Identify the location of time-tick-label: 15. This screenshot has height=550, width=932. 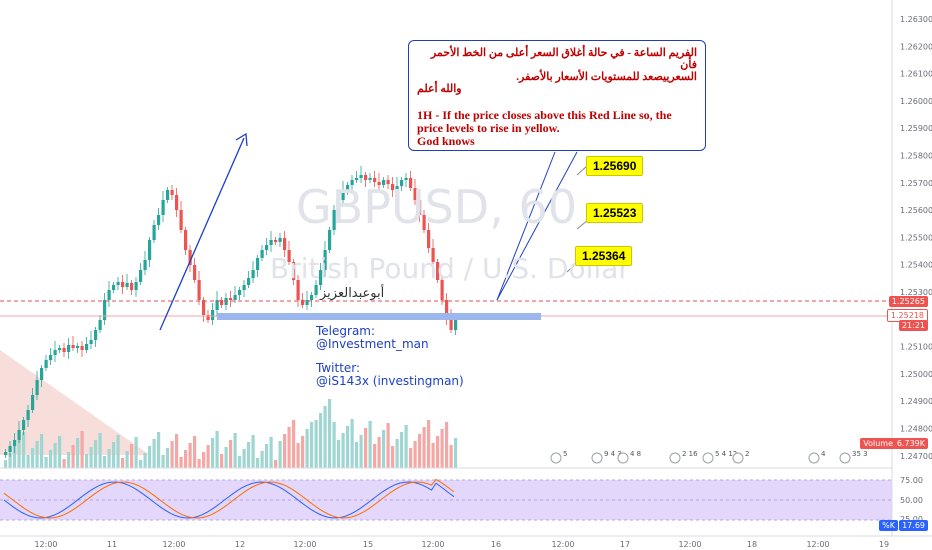
(368, 544).